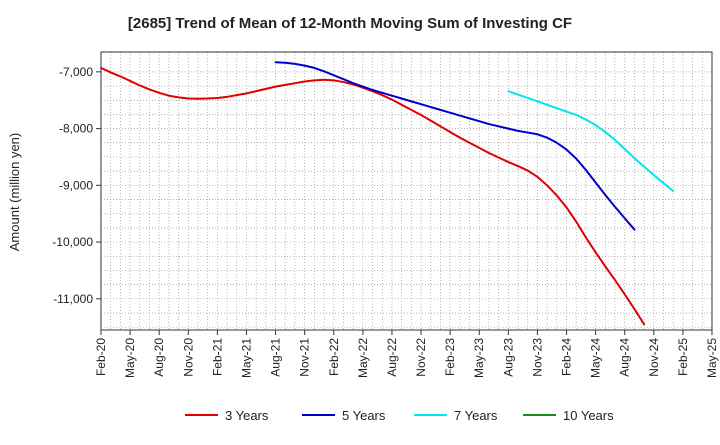  Describe the element at coordinates (364, 415) in the screenshot. I see `legend-label-5-years: 5 Years` at that location.